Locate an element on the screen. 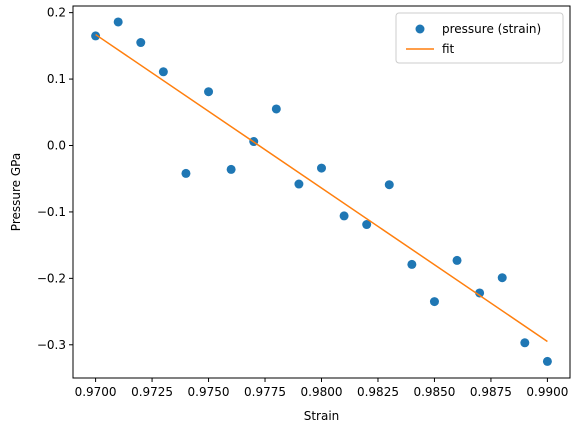  x-tick-label: 0.9700 is located at coordinates (96, 392).